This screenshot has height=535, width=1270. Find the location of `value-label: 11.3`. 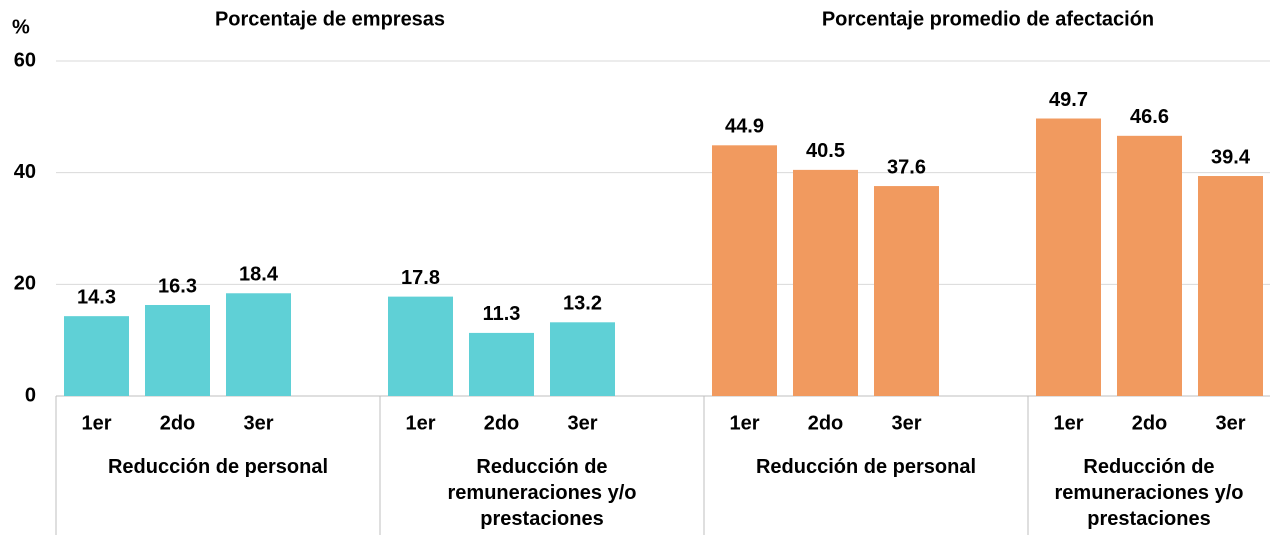

value-label: 11.3 is located at coordinates (502, 314).